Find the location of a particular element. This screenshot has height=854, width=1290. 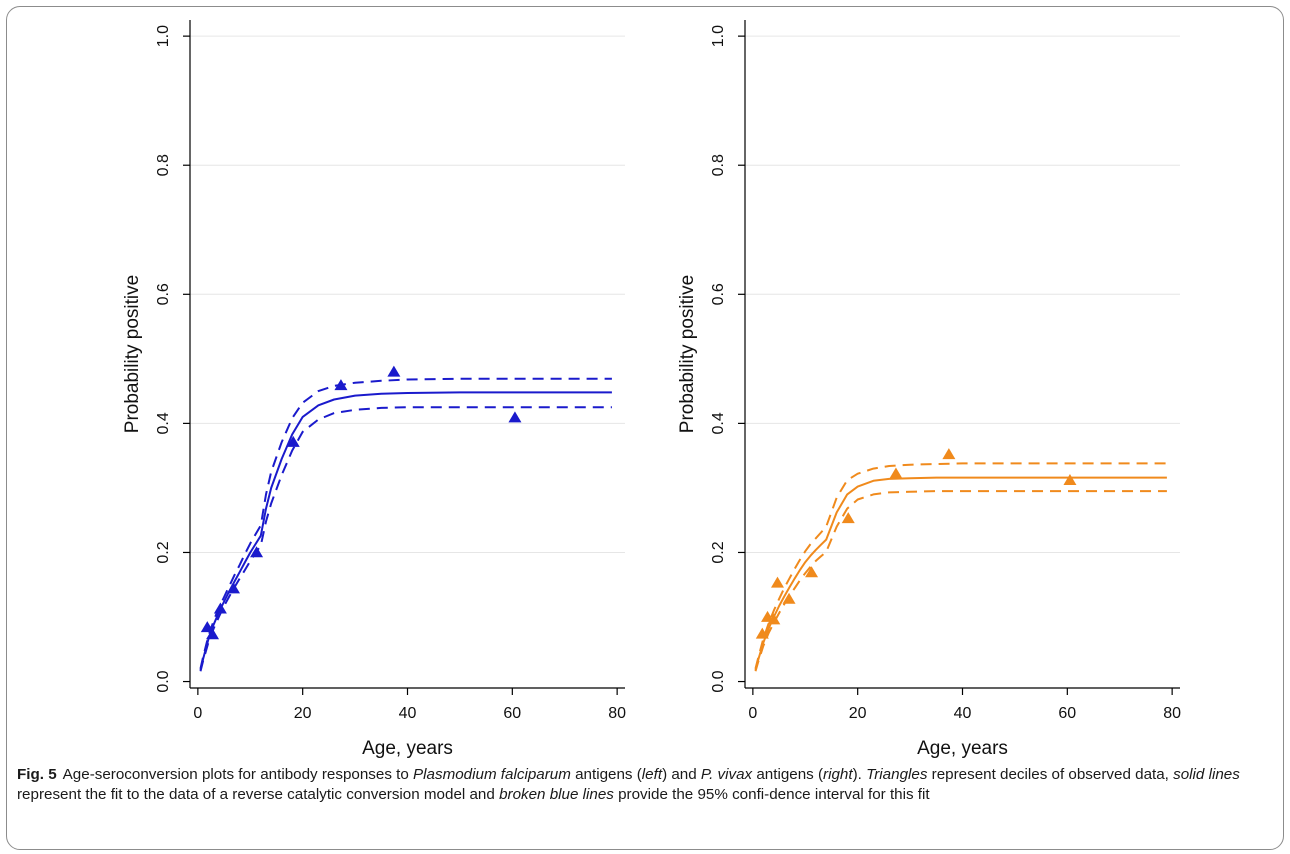

caption-segment: Plasmodium falciparum is located at coordinates (492, 774).